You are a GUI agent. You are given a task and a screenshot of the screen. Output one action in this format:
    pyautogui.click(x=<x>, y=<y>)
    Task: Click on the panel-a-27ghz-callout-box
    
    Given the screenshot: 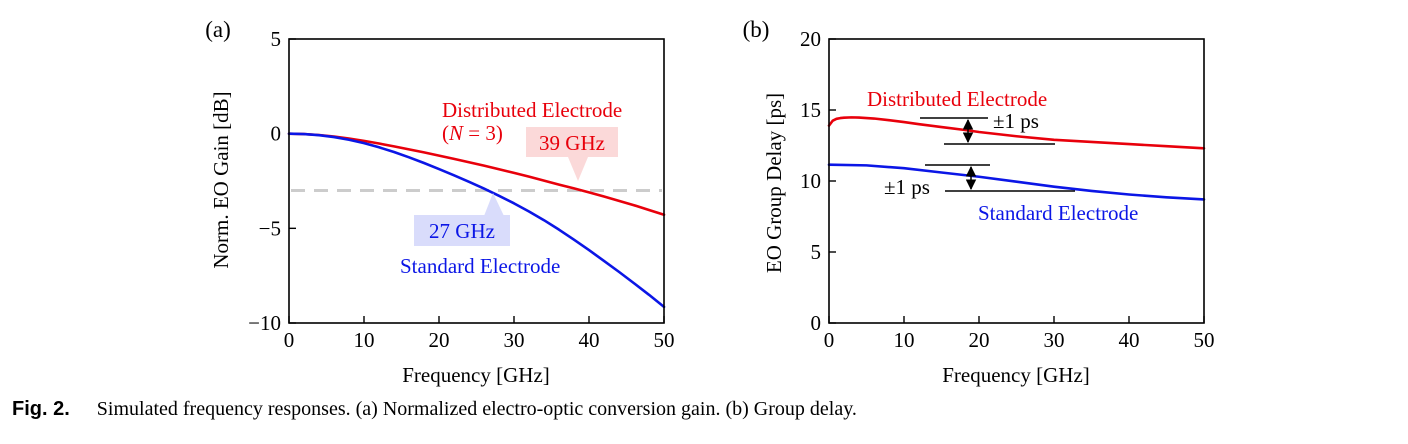 What is the action you would take?
    pyautogui.click(x=462, y=230)
    